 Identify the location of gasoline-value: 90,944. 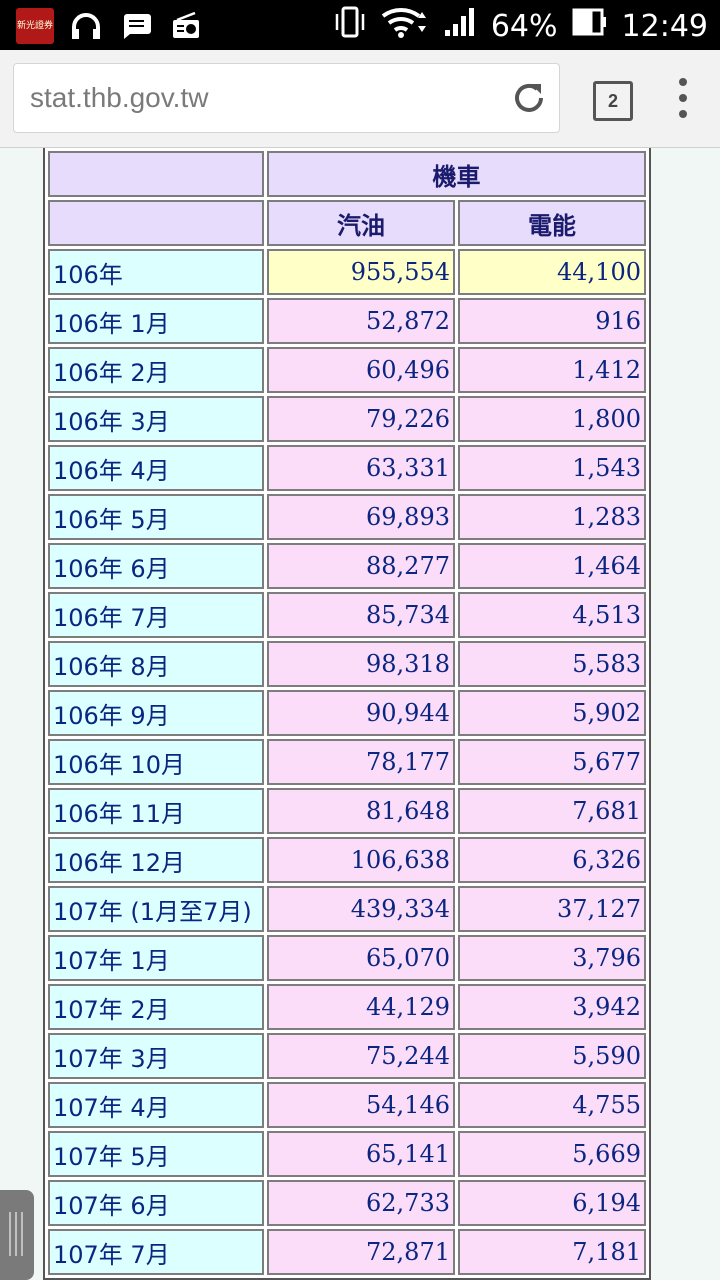
(361, 713).